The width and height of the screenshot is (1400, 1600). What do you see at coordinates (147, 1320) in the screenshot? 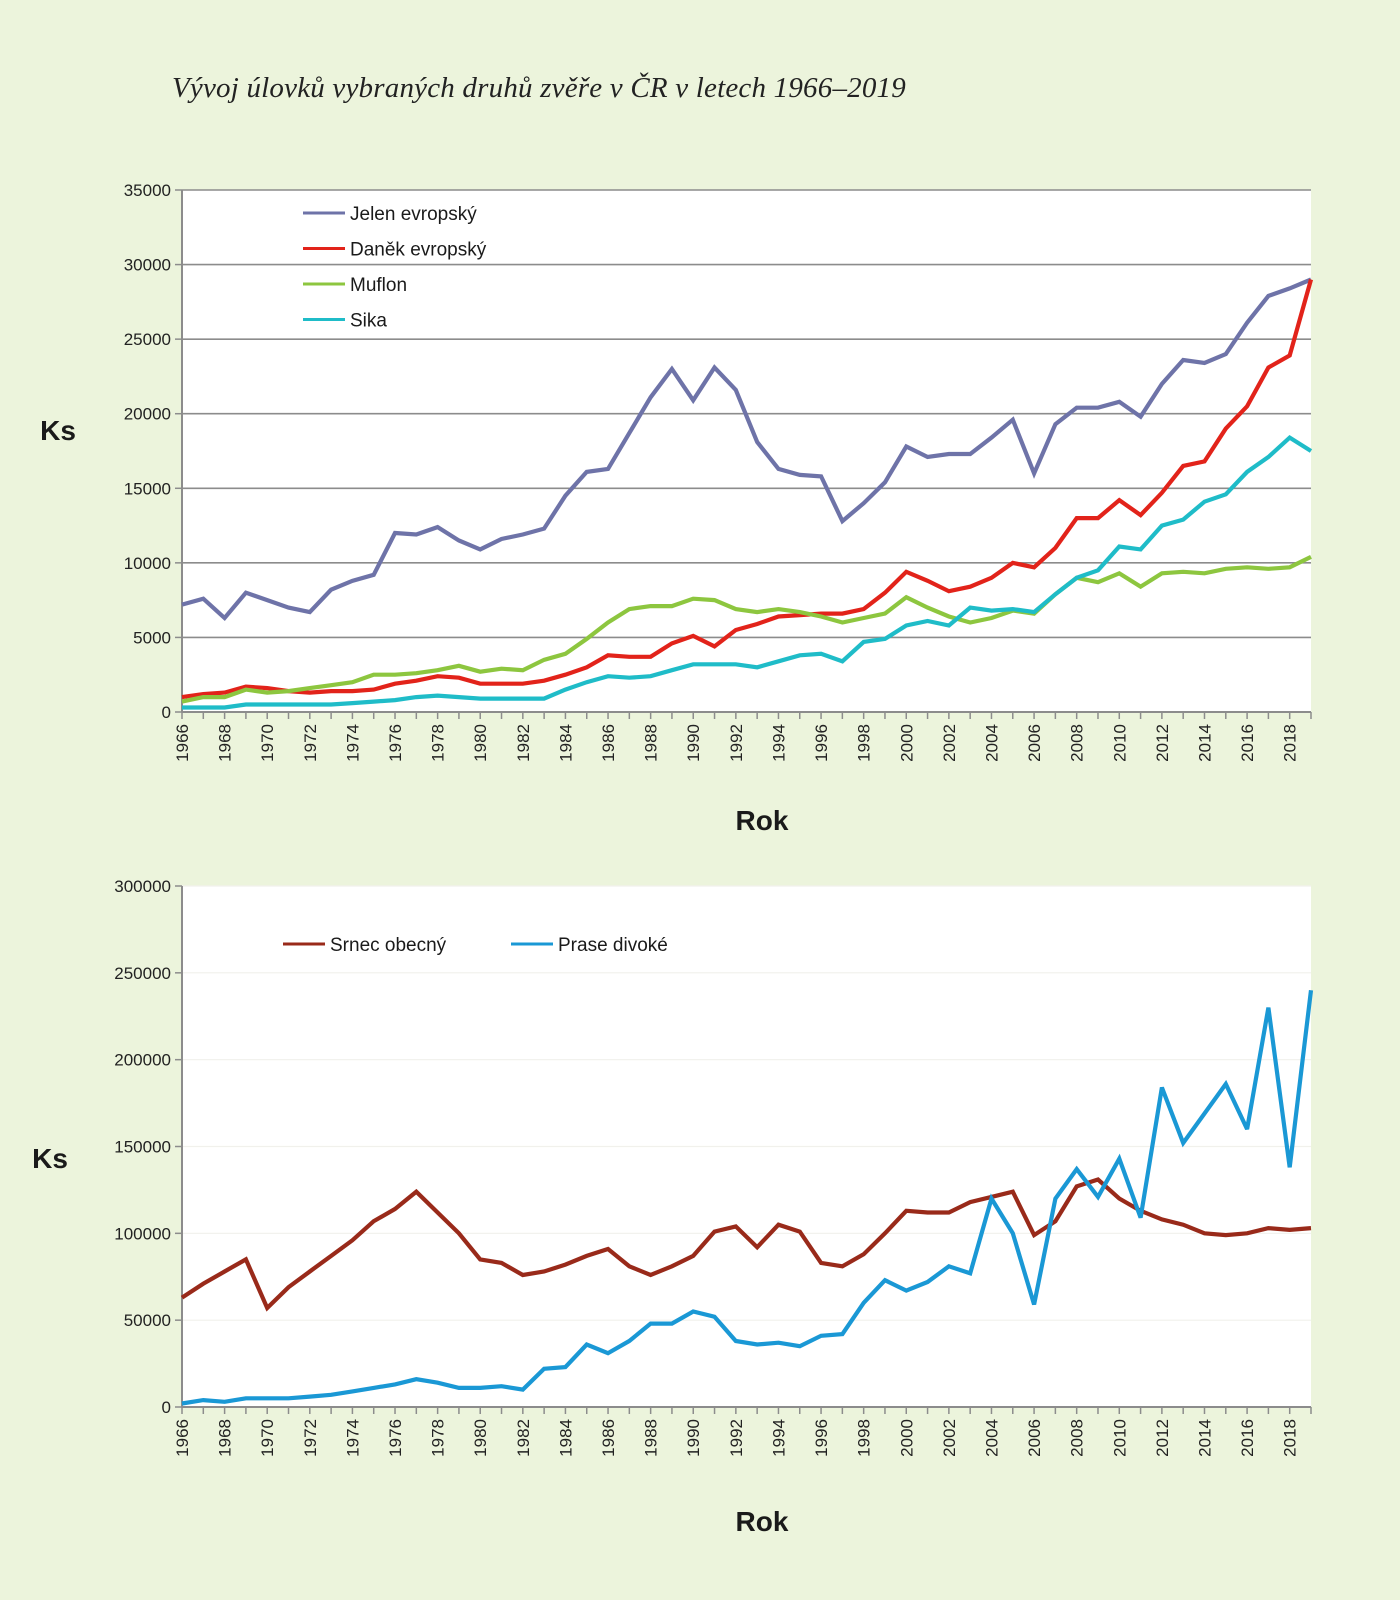
I see `y-tick-label: 50000` at bounding box center [147, 1320].